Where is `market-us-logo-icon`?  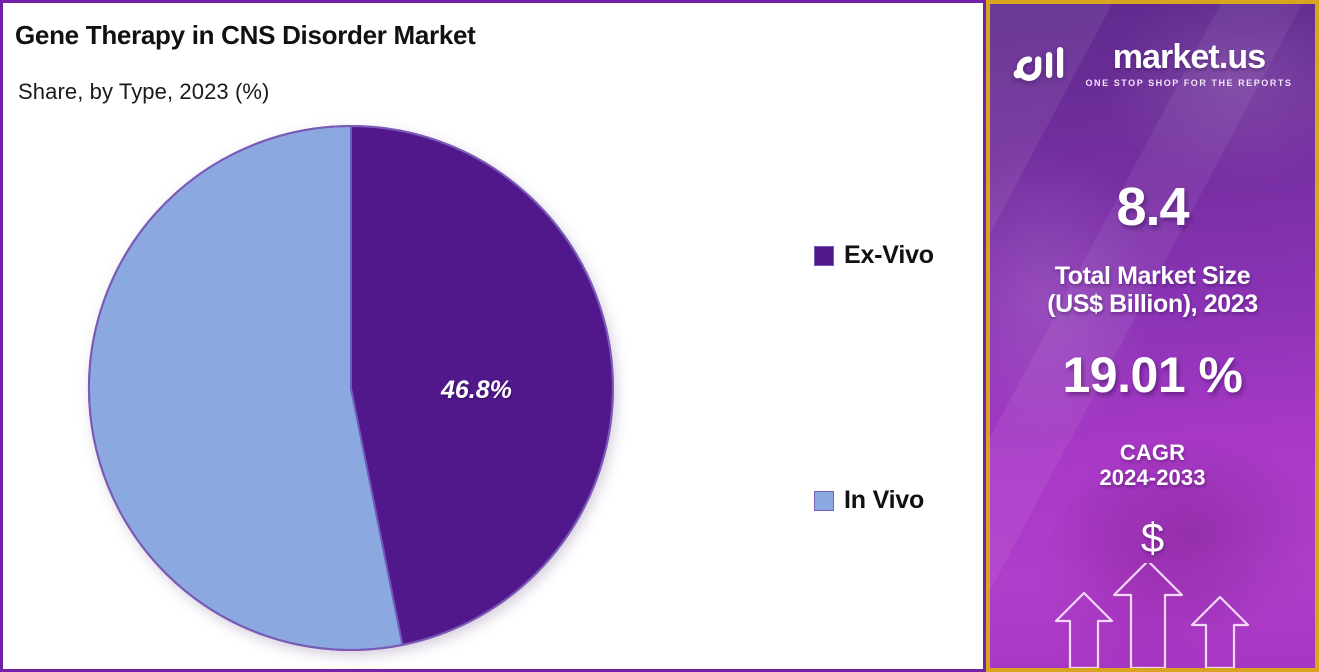
market-us-logo-icon is located at coordinates (1038, 64).